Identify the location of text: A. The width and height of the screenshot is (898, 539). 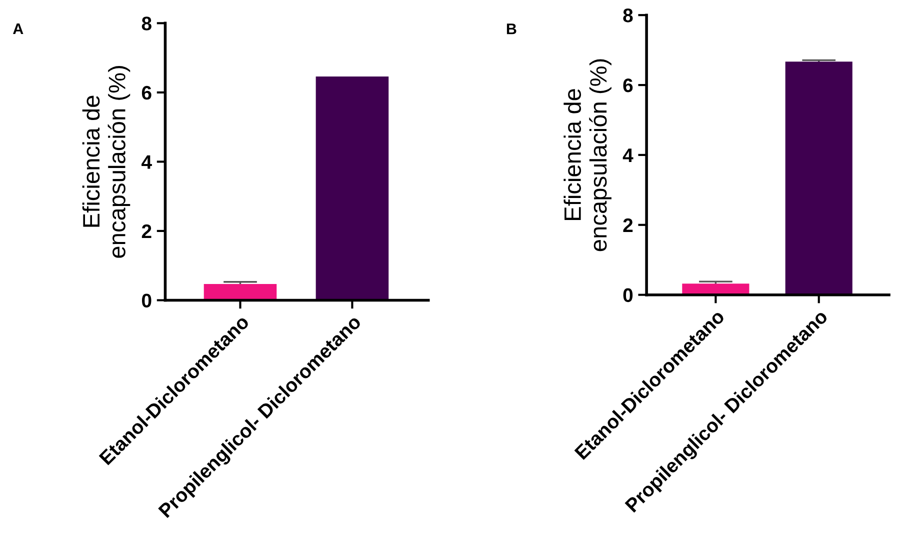
(18, 29).